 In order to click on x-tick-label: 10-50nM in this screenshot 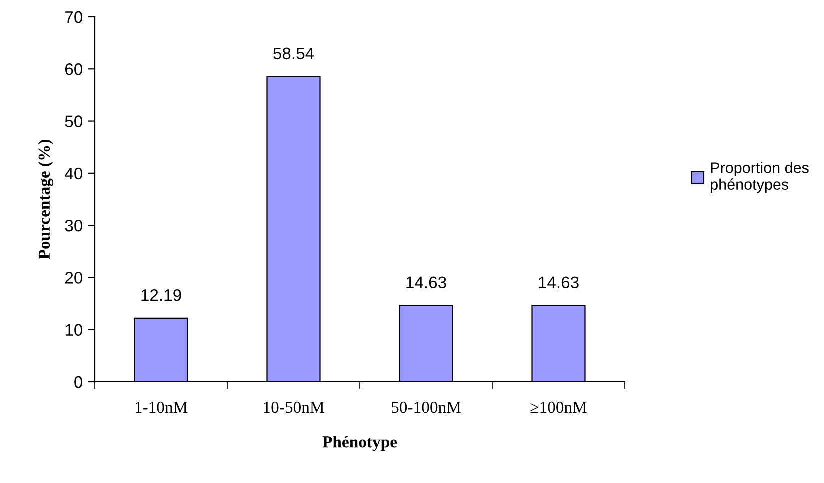, I will do `click(294, 408)`.